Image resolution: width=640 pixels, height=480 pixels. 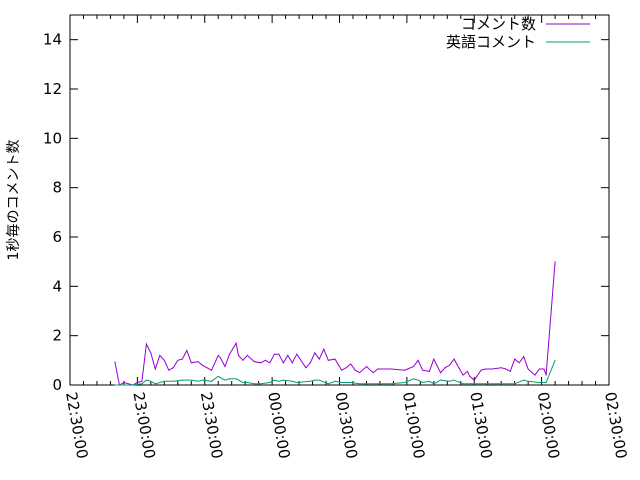 What do you see at coordinates (76, 425) in the screenshot?
I see `x-tick-label: 22:30:00` at bounding box center [76, 425].